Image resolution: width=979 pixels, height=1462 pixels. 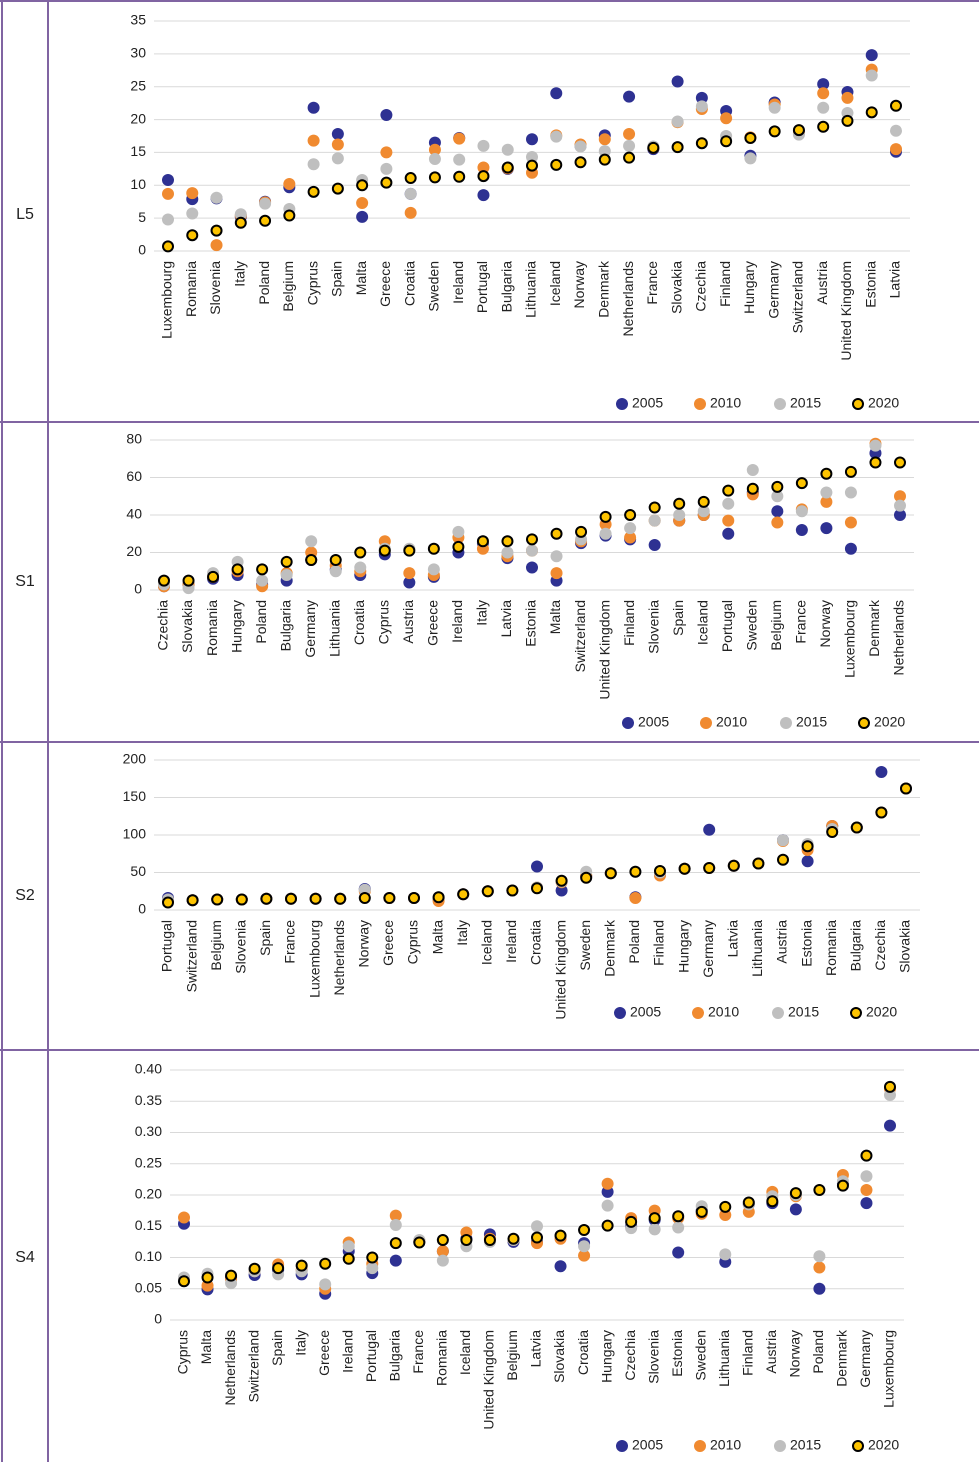 I want to click on y-tick-label: 80, so click(x=134, y=439).